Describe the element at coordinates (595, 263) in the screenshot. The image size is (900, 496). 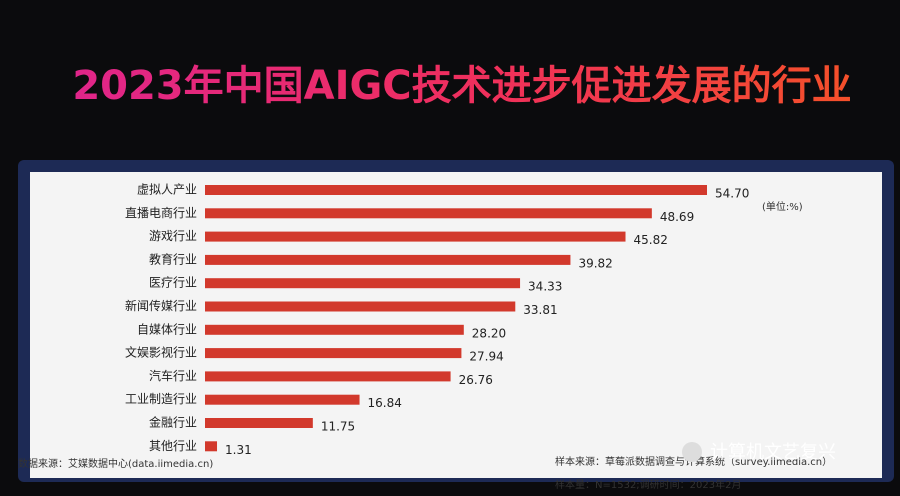
I see `value-label: 39.82` at that location.